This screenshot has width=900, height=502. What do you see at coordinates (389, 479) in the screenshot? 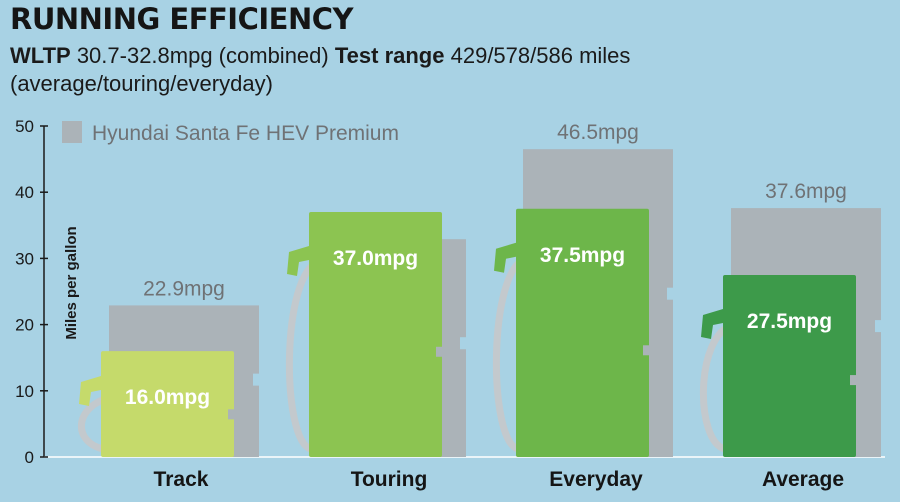
I see `x-category-label: Touring` at bounding box center [389, 479].